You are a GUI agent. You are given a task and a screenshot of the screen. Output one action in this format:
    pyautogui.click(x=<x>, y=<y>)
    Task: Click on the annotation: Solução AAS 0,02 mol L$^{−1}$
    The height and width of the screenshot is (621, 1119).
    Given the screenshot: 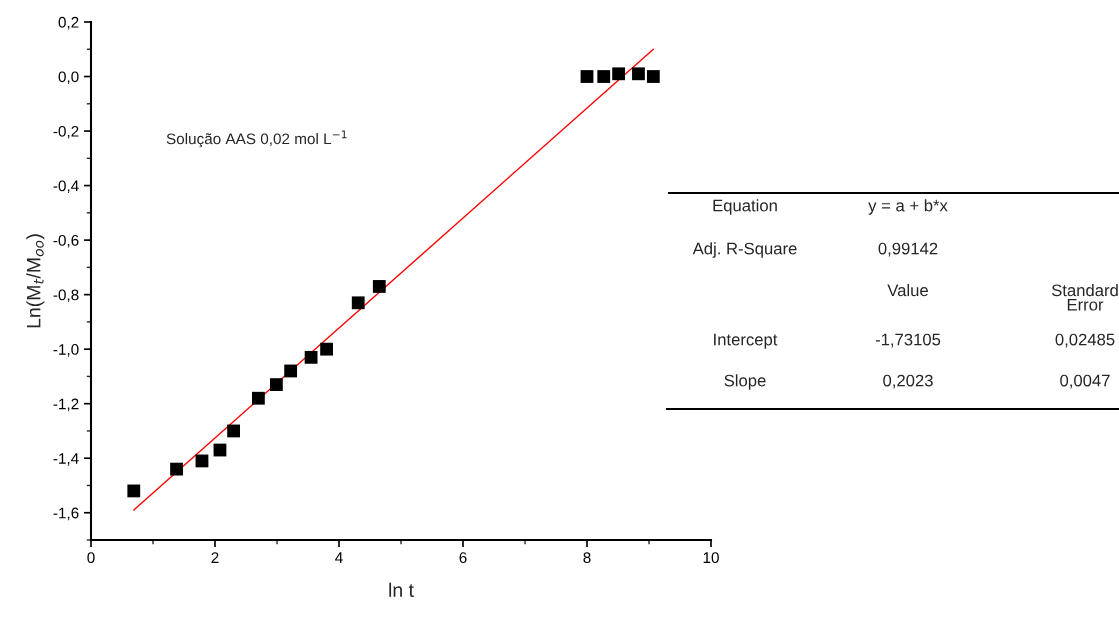 What is the action you would take?
    pyautogui.click(x=256, y=139)
    